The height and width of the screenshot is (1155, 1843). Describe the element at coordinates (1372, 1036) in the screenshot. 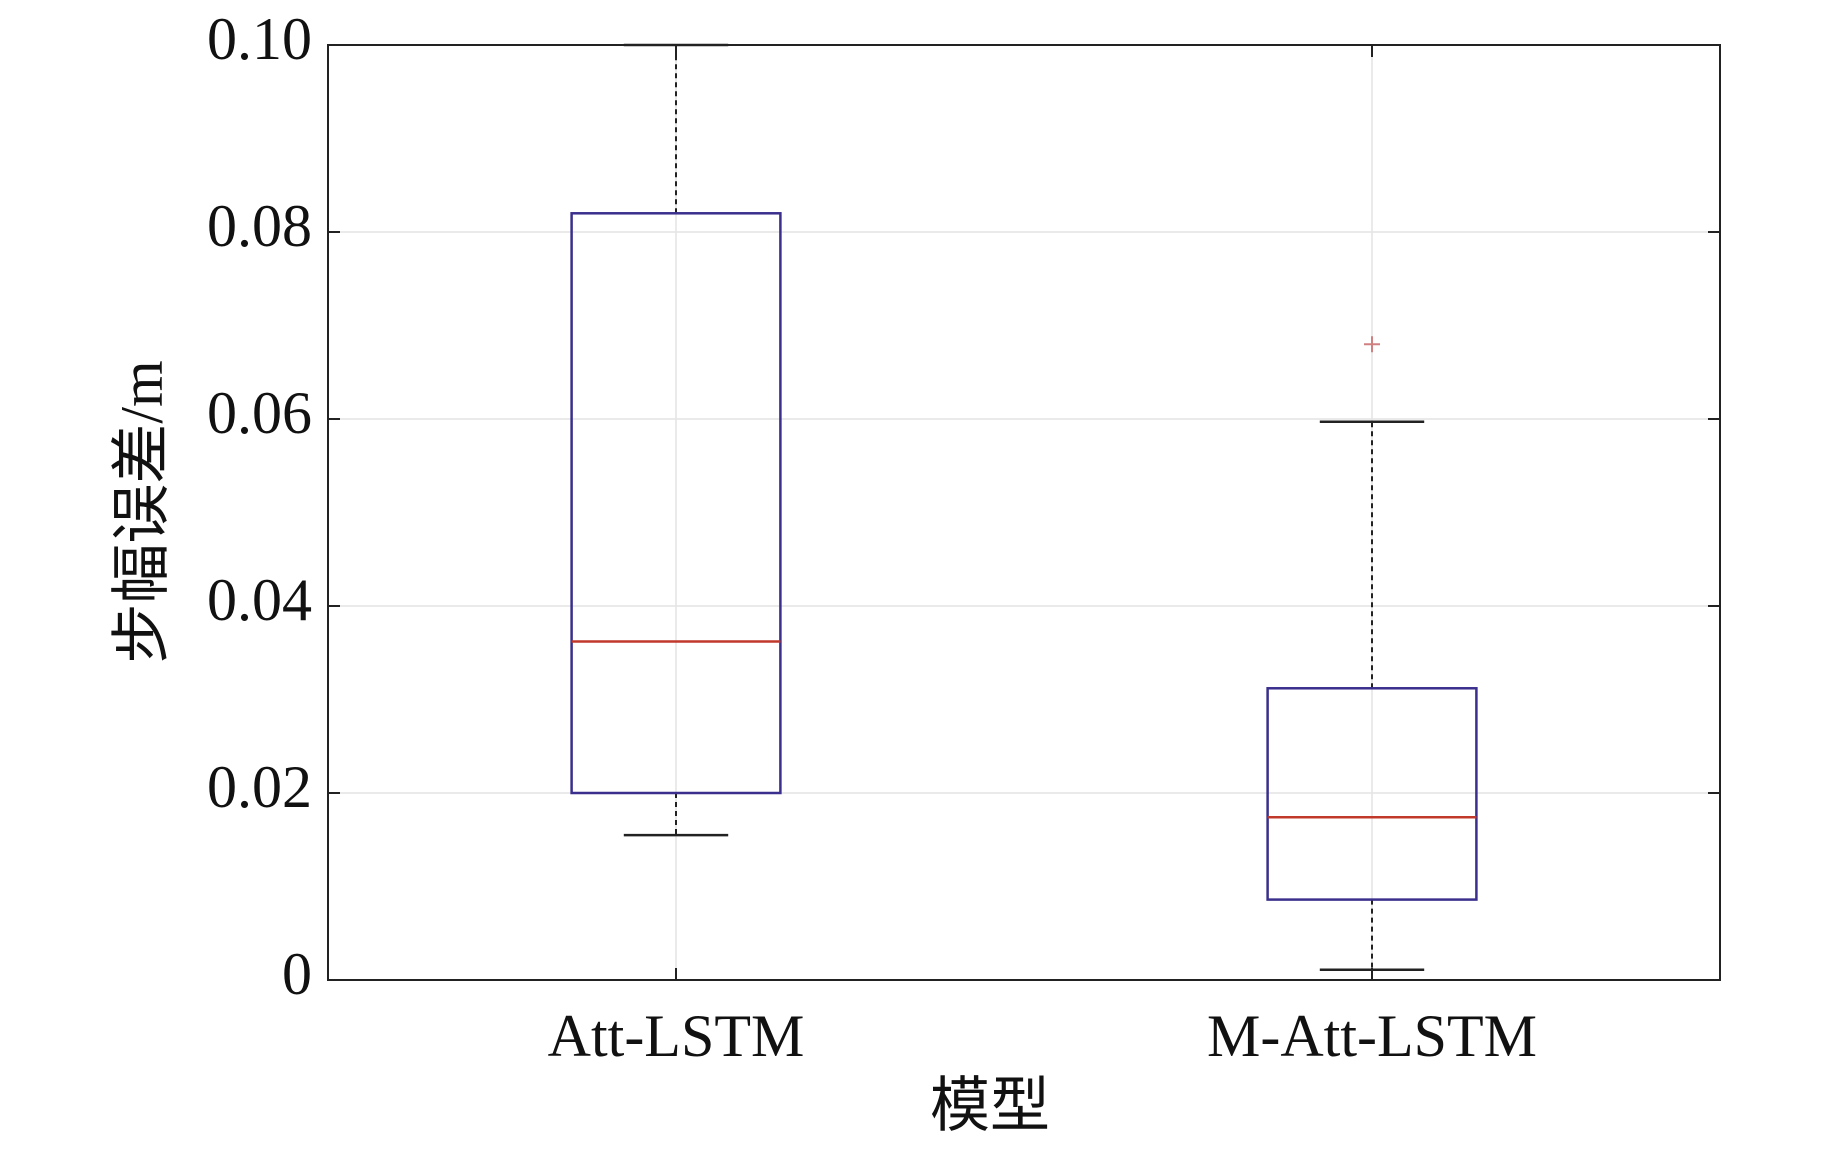

I see `x-tick-label: M-Att-LSTM` at that location.